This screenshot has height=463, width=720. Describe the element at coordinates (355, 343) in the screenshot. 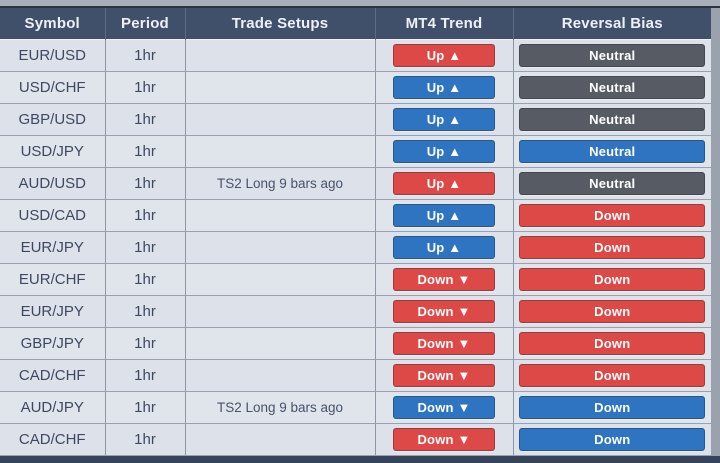

I see `table-row: GBP/JPY 1hr Down ▼ Down` at that location.